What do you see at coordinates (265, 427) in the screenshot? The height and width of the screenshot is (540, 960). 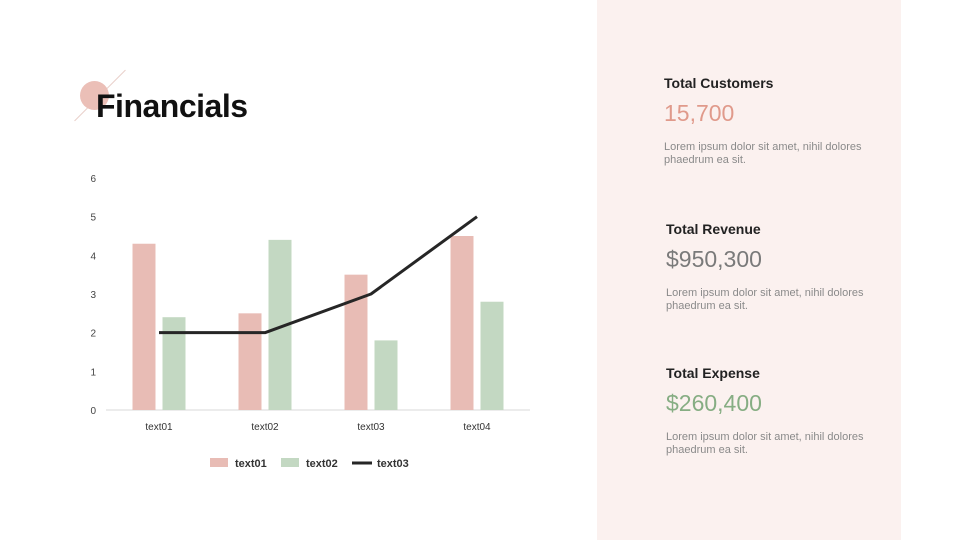 I see `x-tick-label: text02` at bounding box center [265, 427].